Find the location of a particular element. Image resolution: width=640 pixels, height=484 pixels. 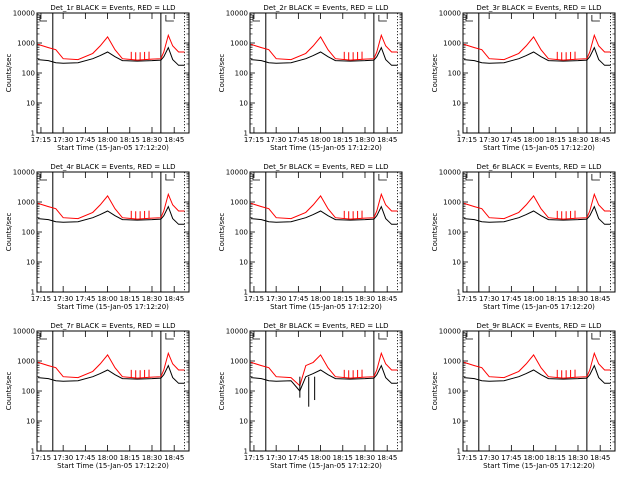

x-tick-label: 18:30 is located at coordinates (152, 299).